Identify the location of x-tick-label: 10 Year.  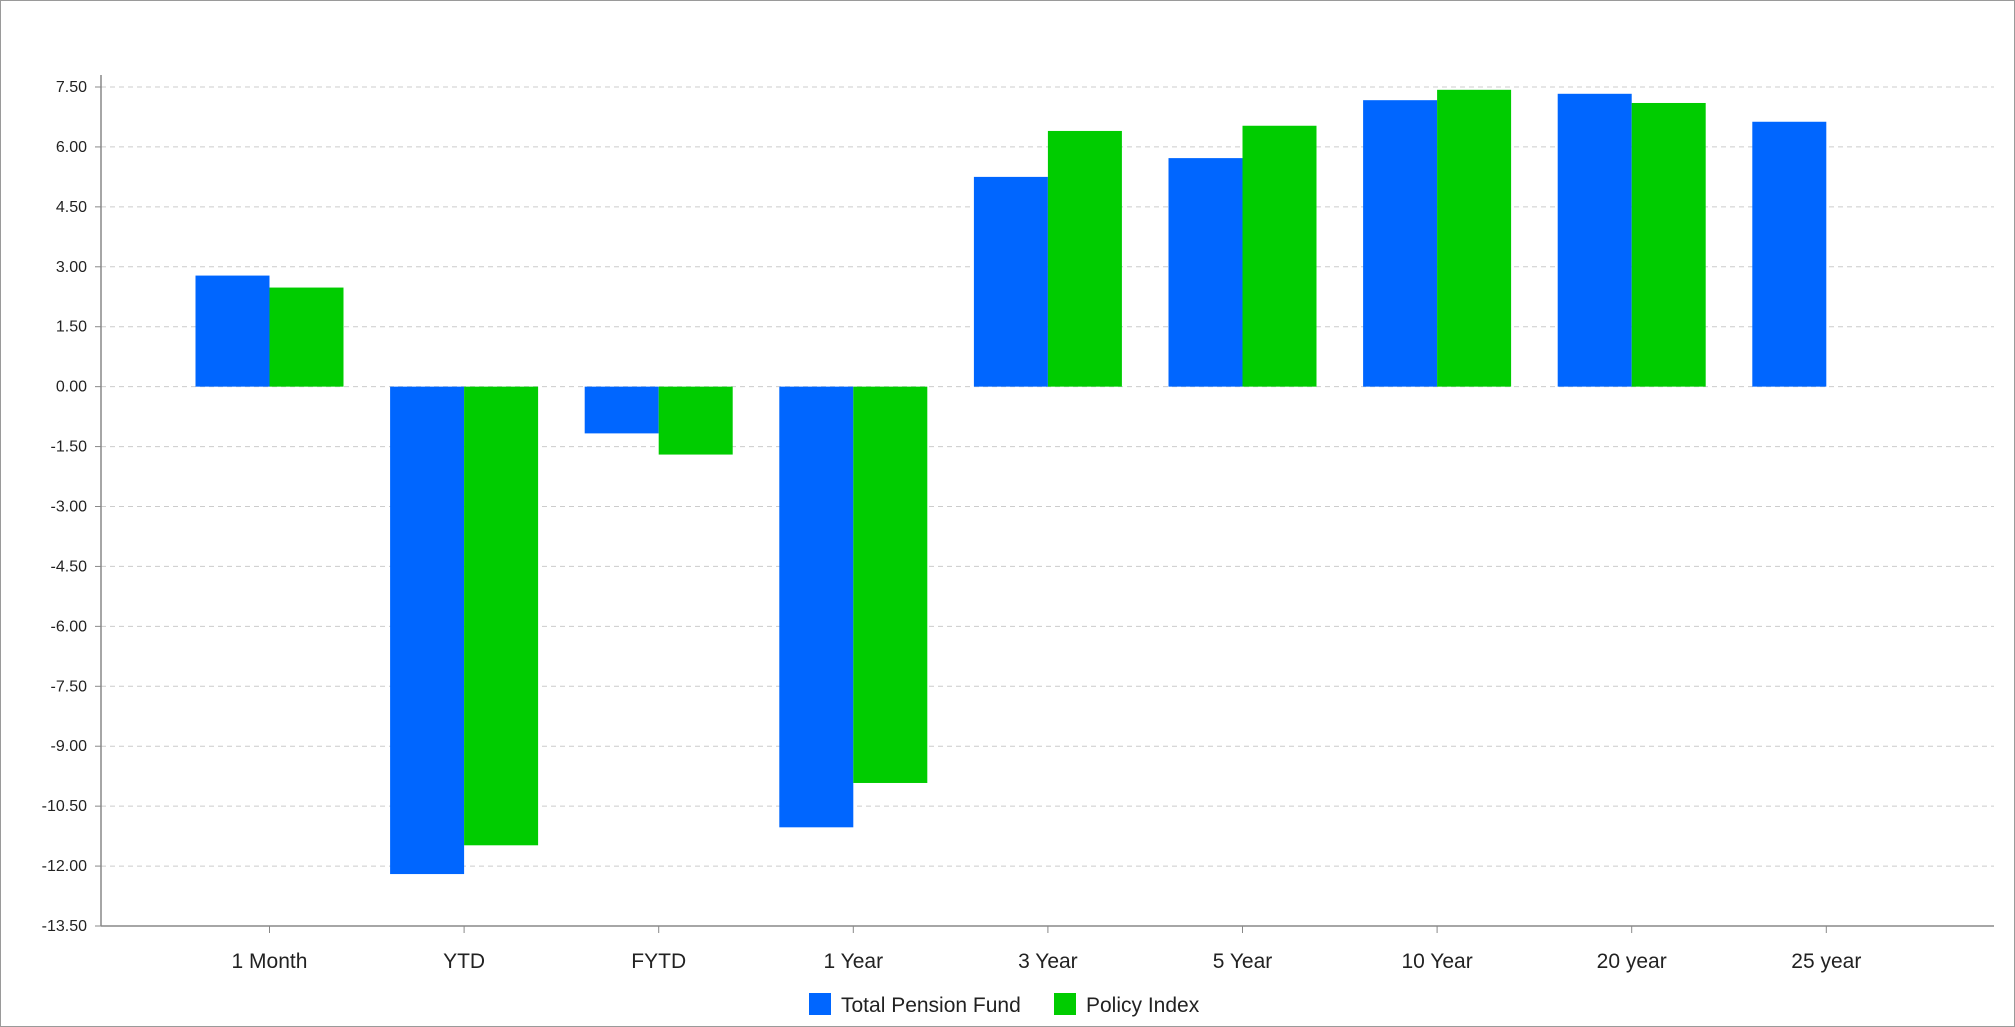
(1436, 961).